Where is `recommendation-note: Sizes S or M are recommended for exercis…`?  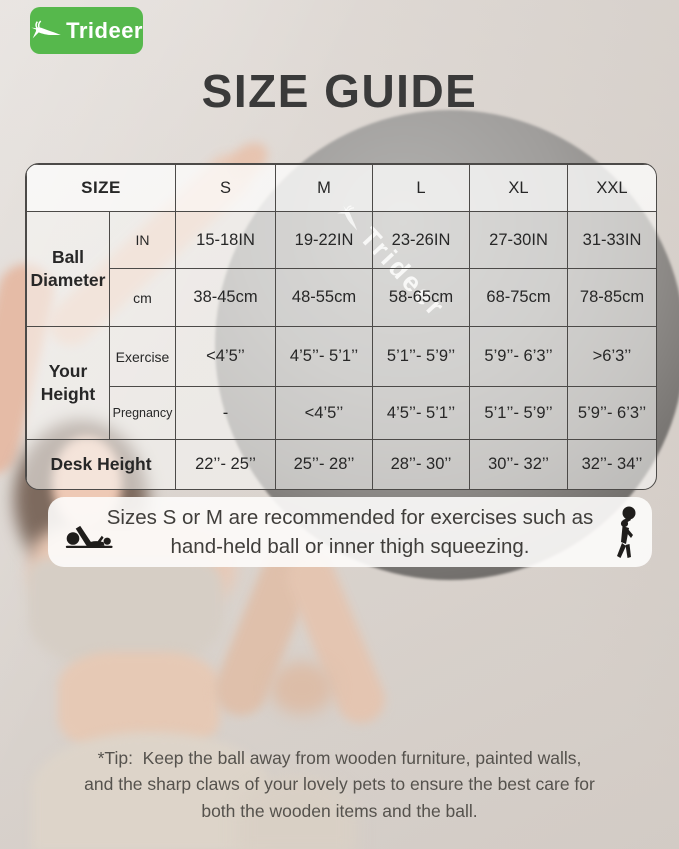 recommendation-note: Sizes S or M are recommended for exercis… is located at coordinates (350, 532).